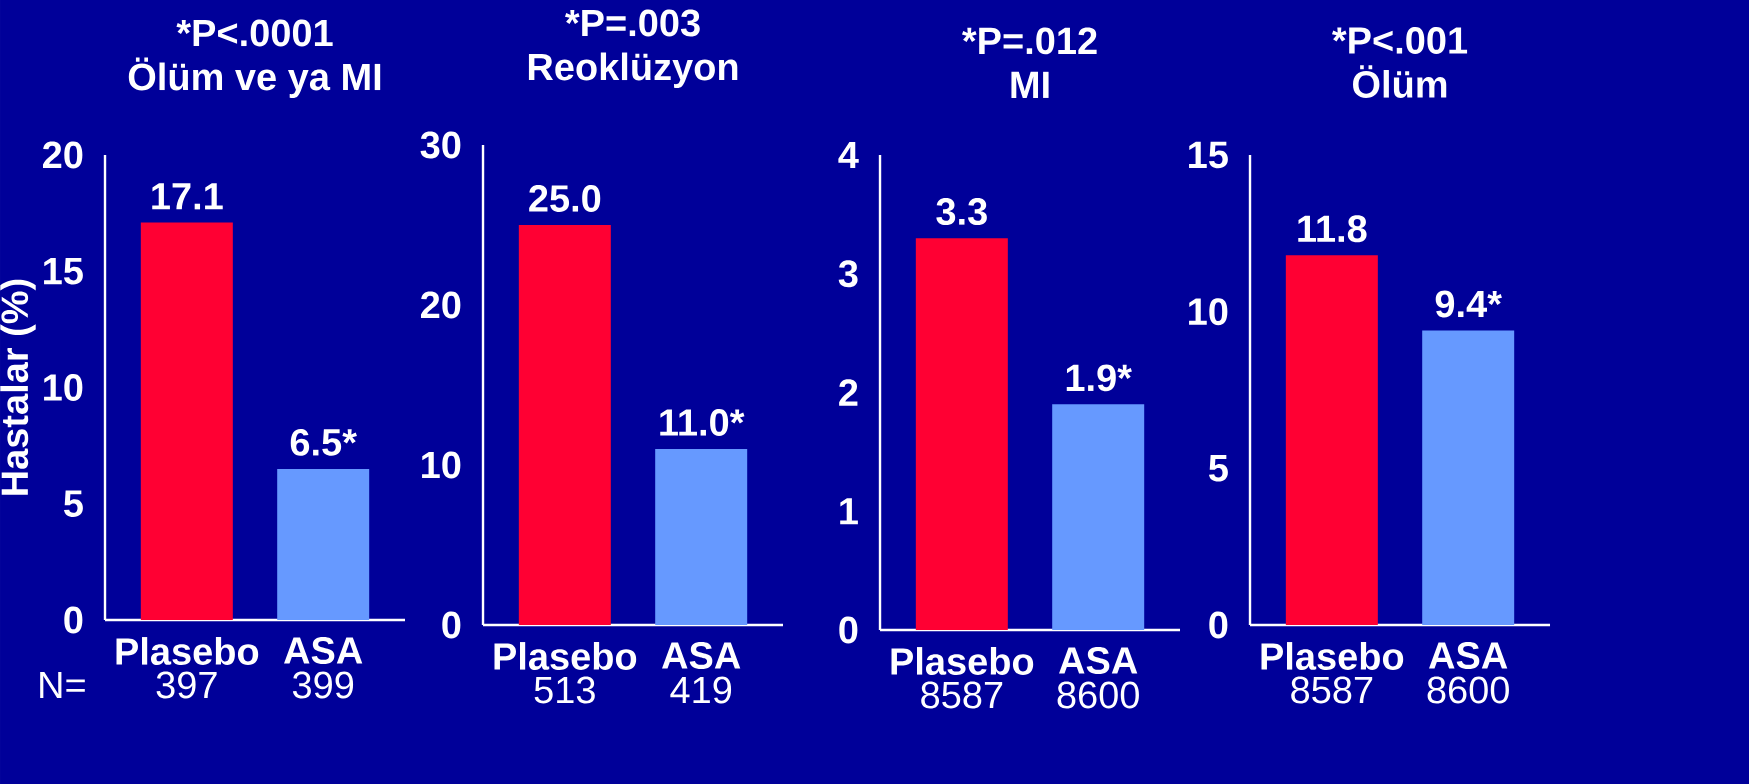 The width and height of the screenshot is (1749, 784). What do you see at coordinates (1400, 81) in the screenshot?
I see `chart-title: Ölüm` at bounding box center [1400, 81].